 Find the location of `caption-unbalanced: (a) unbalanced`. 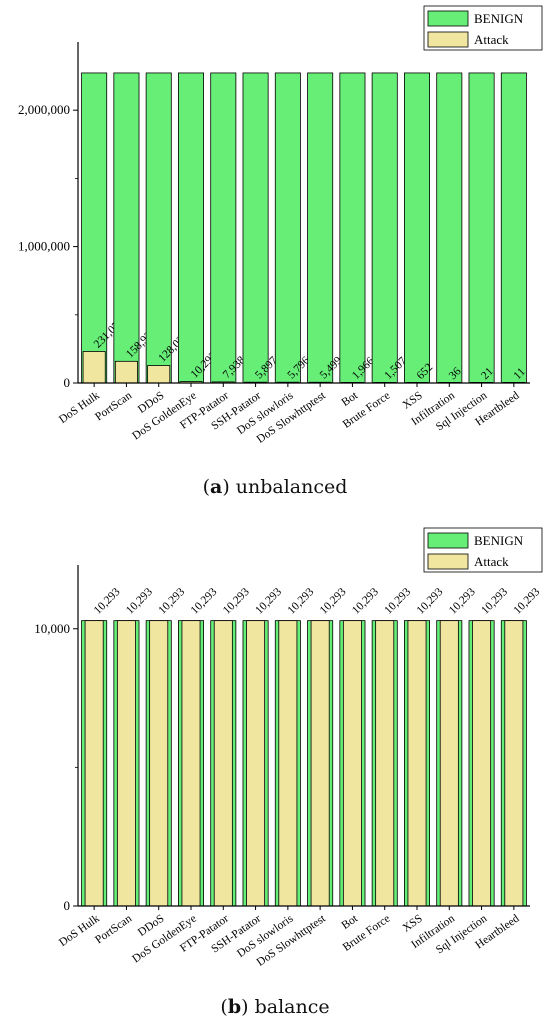

caption-unbalanced: (a) unbalanced is located at coordinates (275, 487).